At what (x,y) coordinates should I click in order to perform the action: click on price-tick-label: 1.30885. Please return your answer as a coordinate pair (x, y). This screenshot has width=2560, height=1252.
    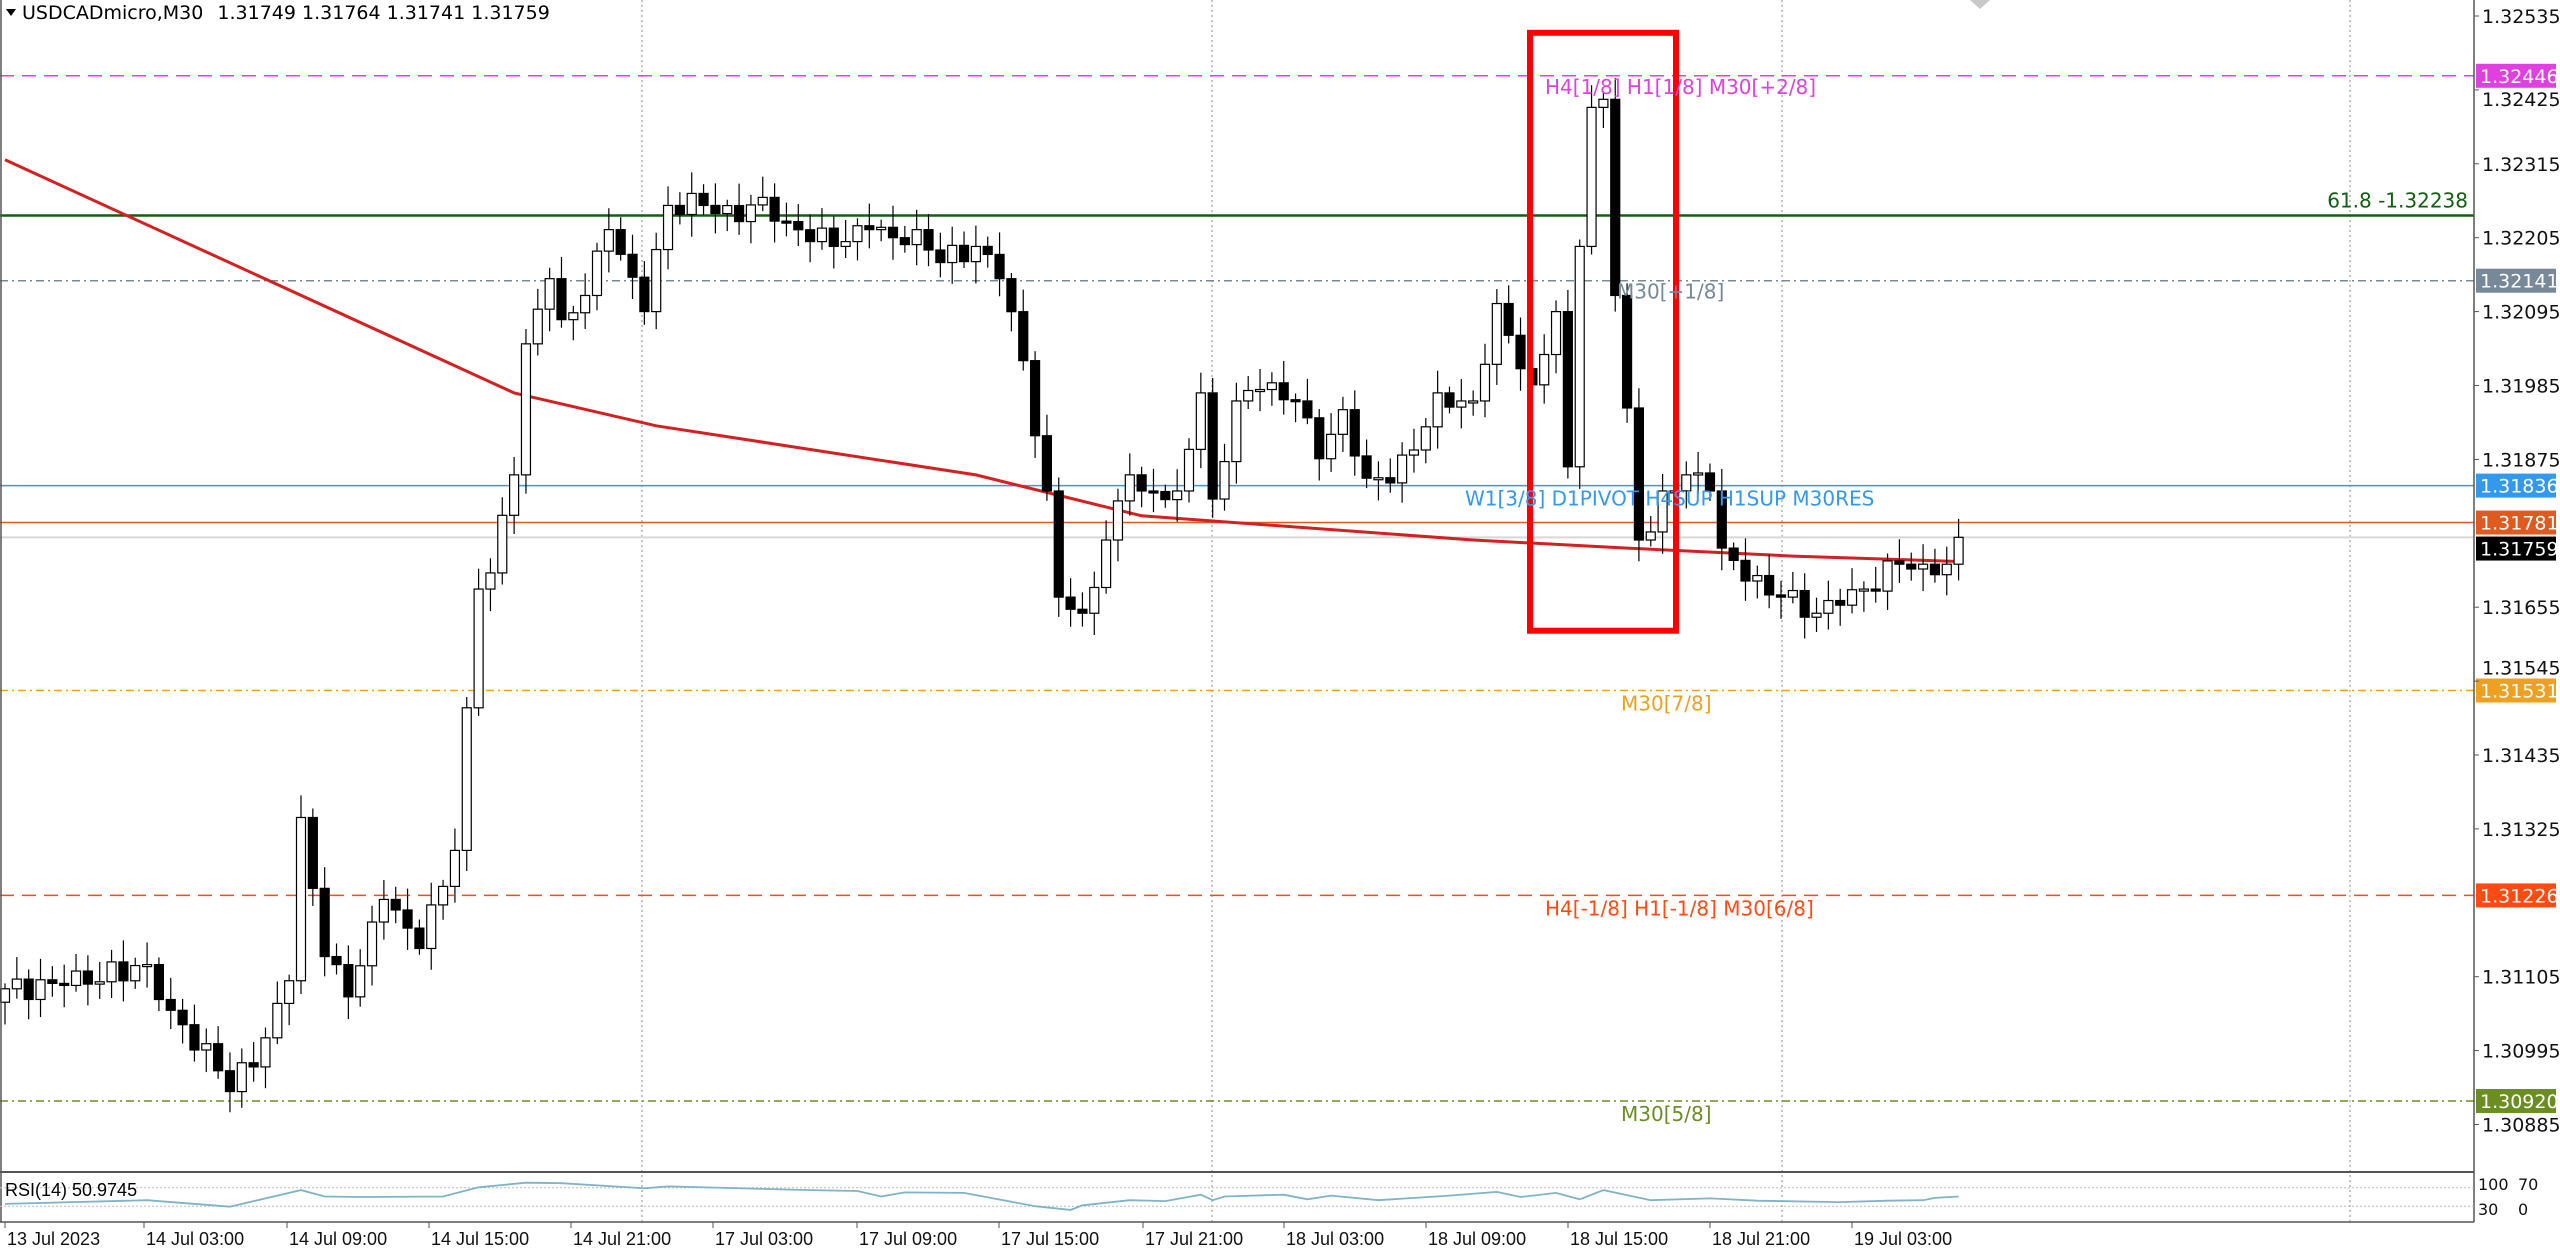
    Looking at the image, I should click on (2521, 1126).